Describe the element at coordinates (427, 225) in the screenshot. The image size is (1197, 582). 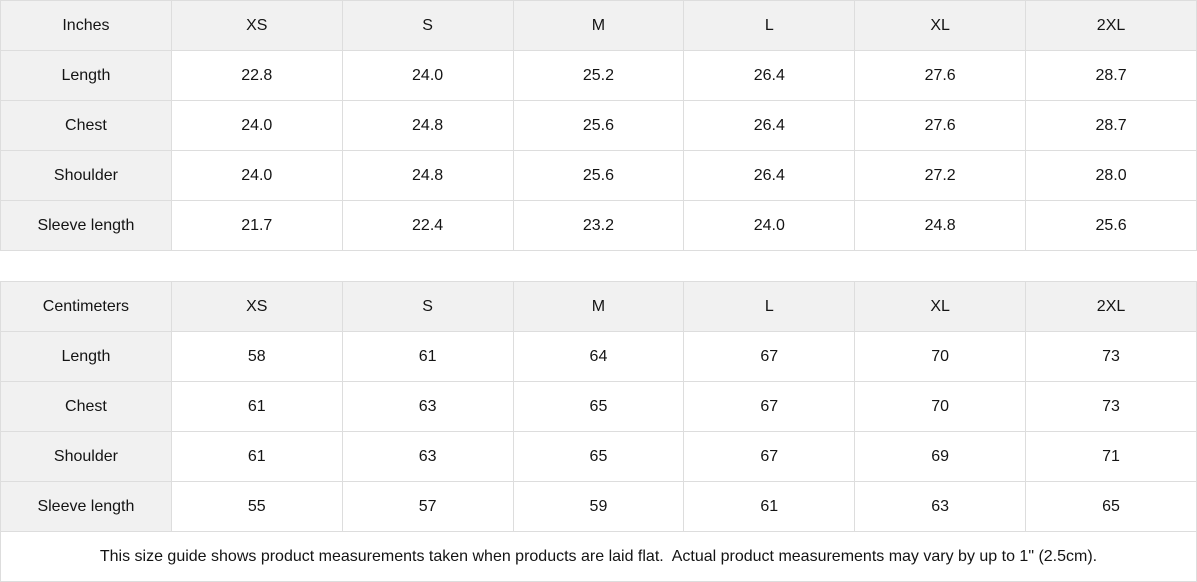
I see `measurement-value-cell: 22.4` at that location.